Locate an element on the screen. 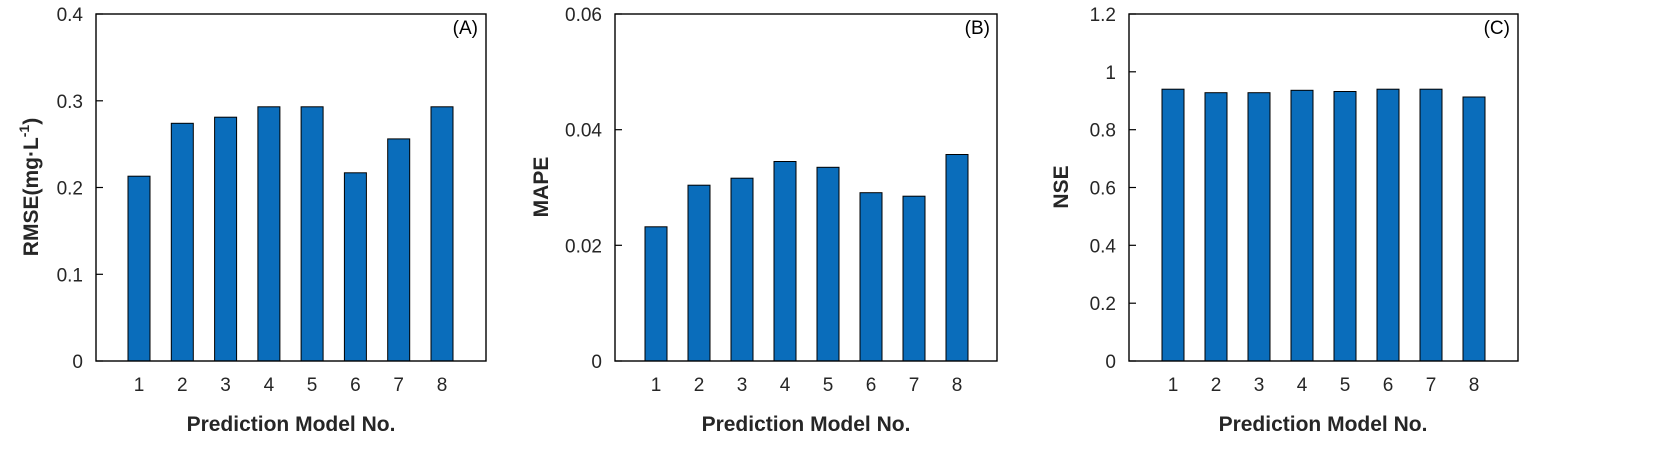  panel-a-y-ticks: 0 0.1 0.2 0.3 0.4 is located at coordinates (80, 189).